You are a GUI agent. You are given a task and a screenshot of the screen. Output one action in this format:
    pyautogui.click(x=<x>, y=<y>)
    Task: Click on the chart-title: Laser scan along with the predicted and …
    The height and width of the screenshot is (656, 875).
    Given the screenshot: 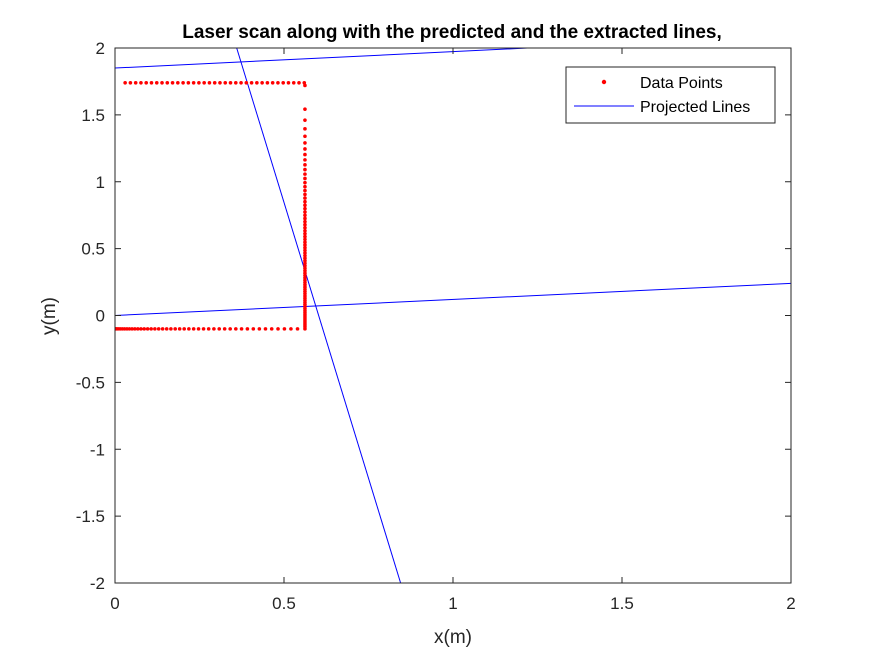 What is the action you would take?
    pyautogui.click(x=452, y=32)
    